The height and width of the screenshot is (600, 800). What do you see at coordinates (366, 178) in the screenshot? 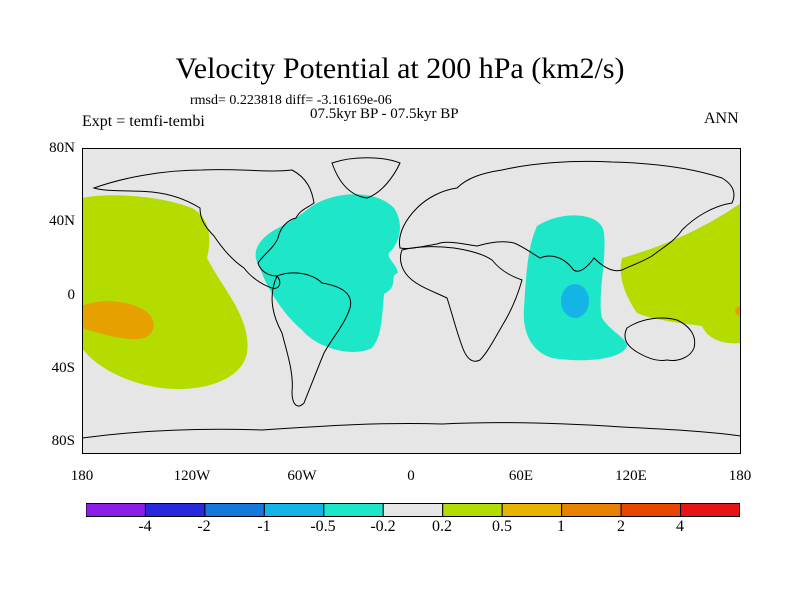
I see `coastline-greenland` at bounding box center [366, 178].